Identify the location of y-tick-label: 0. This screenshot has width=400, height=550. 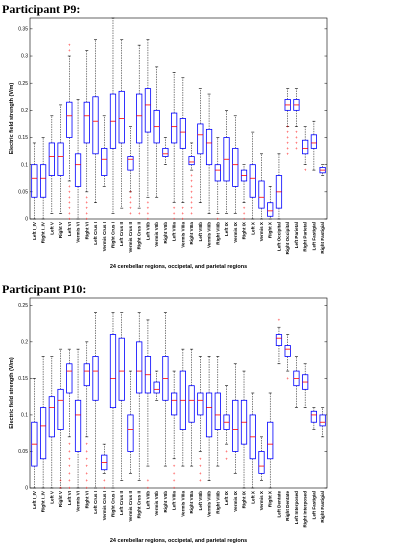
(26, 220).